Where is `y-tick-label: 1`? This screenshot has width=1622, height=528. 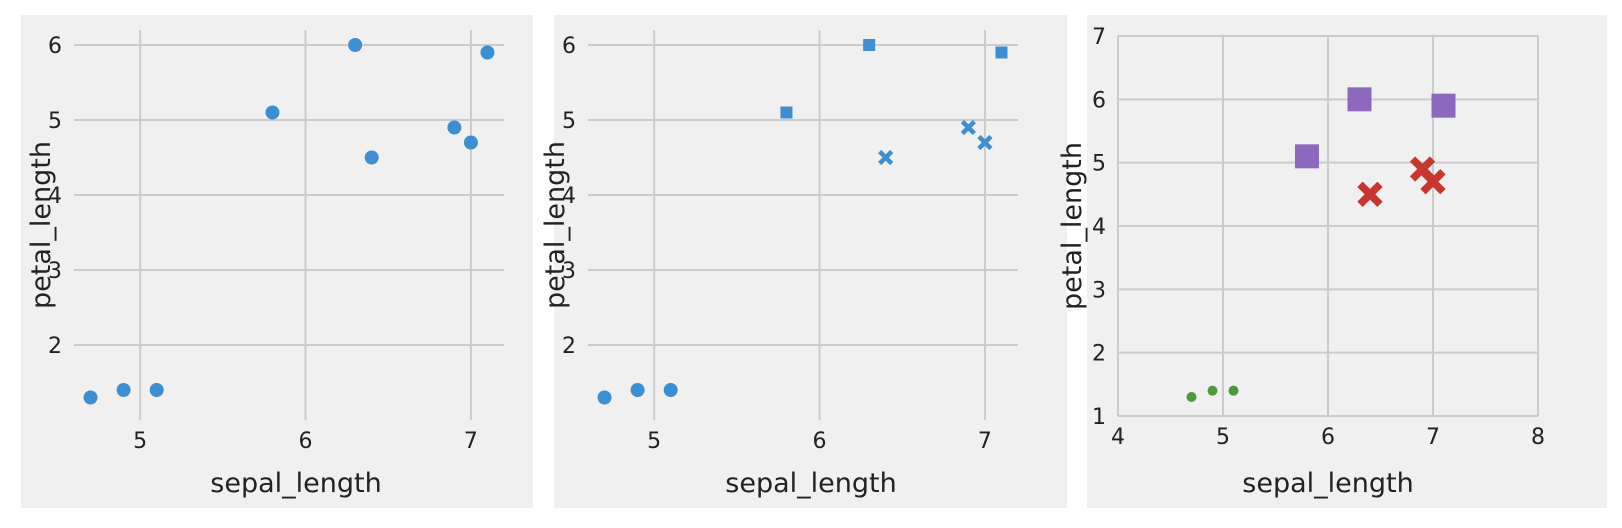
y-tick-label: 1 is located at coordinates (1099, 417).